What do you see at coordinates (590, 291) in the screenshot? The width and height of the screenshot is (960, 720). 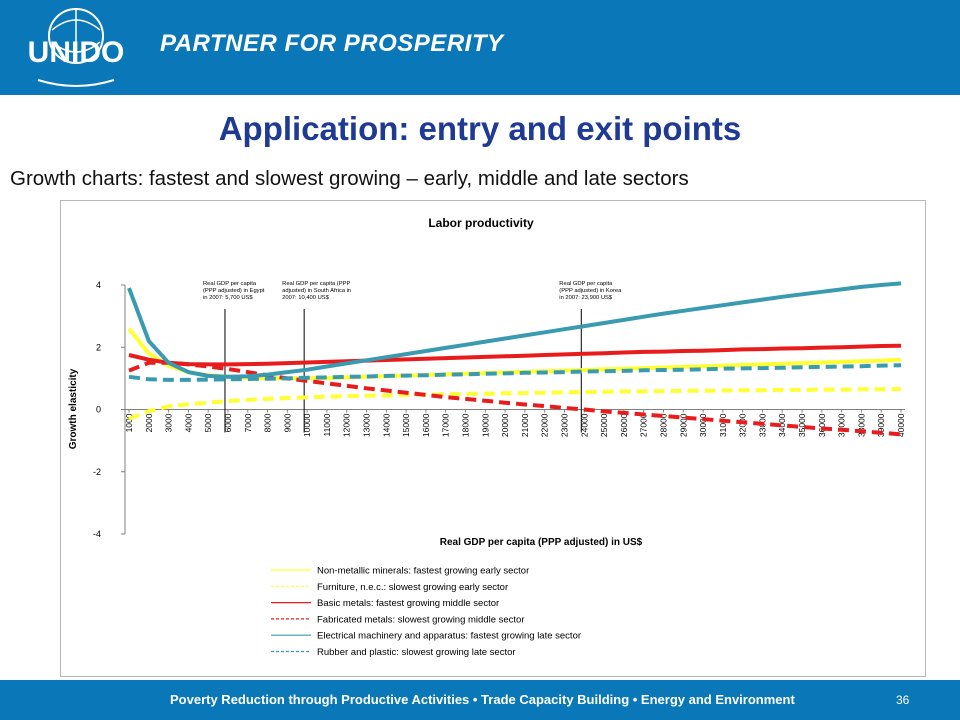 I see `annotation-text: (PPP adjusted) in Korea` at bounding box center [590, 291].